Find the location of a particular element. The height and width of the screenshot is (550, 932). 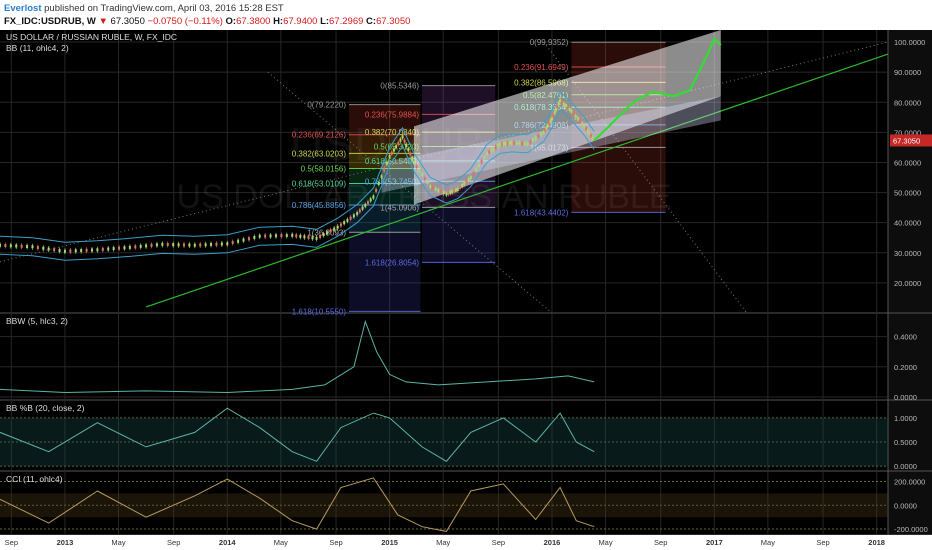

price-tick-label: 70.0000 is located at coordinates (907, 132).